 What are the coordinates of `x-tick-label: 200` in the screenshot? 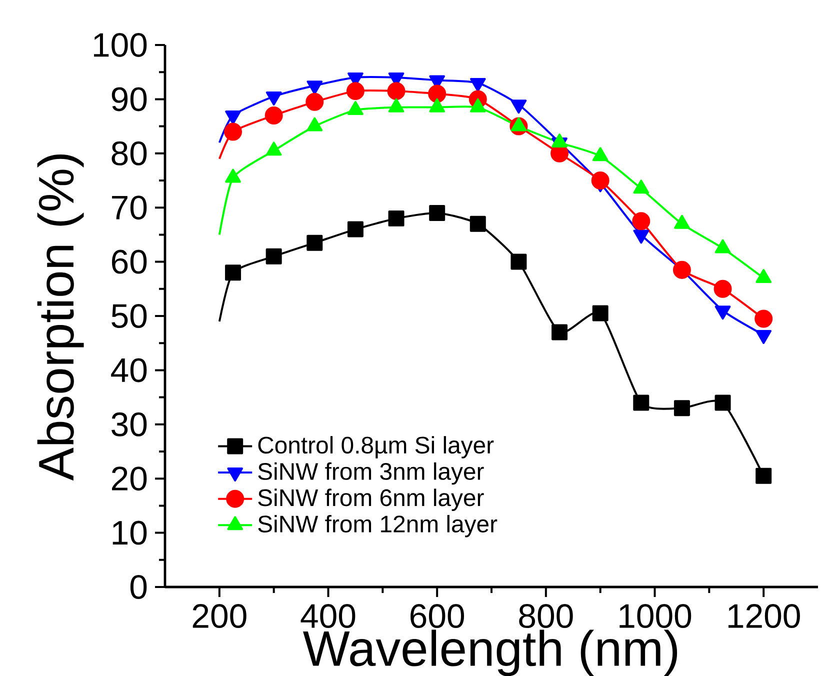 It's located at (219, 616).